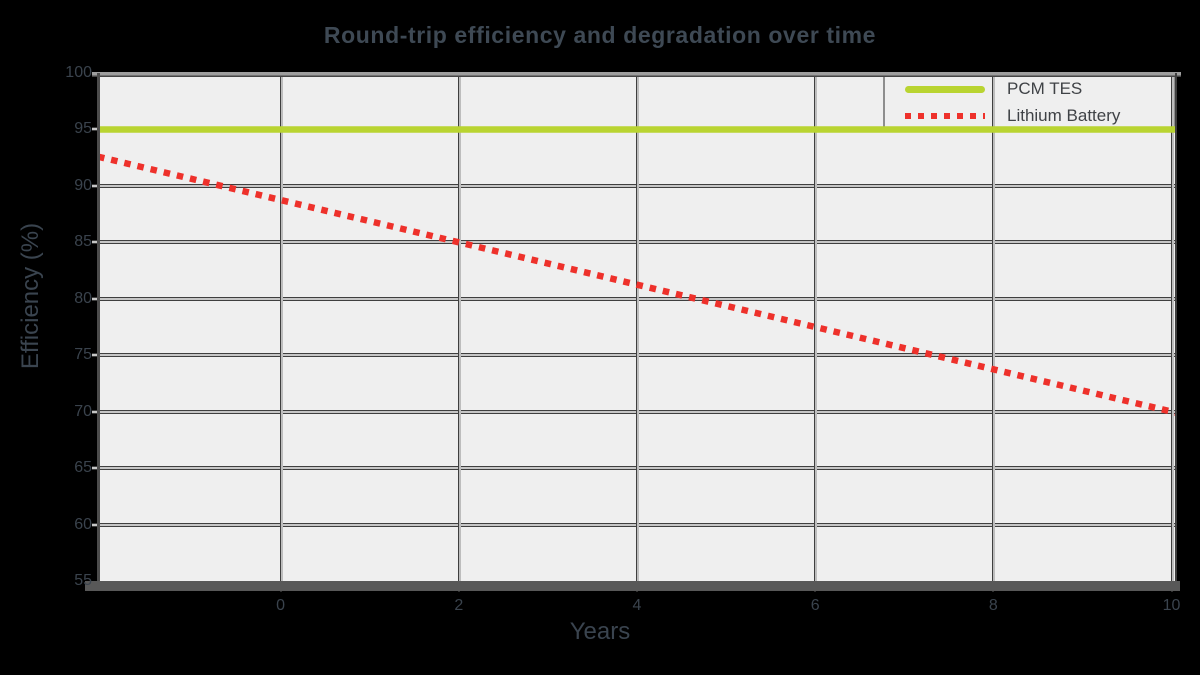 This screenshot has height=675, width=1200. Describe the element at coordinates (83, 468) in the screenshot. I see `y-tick-label-65: 65` at that location.